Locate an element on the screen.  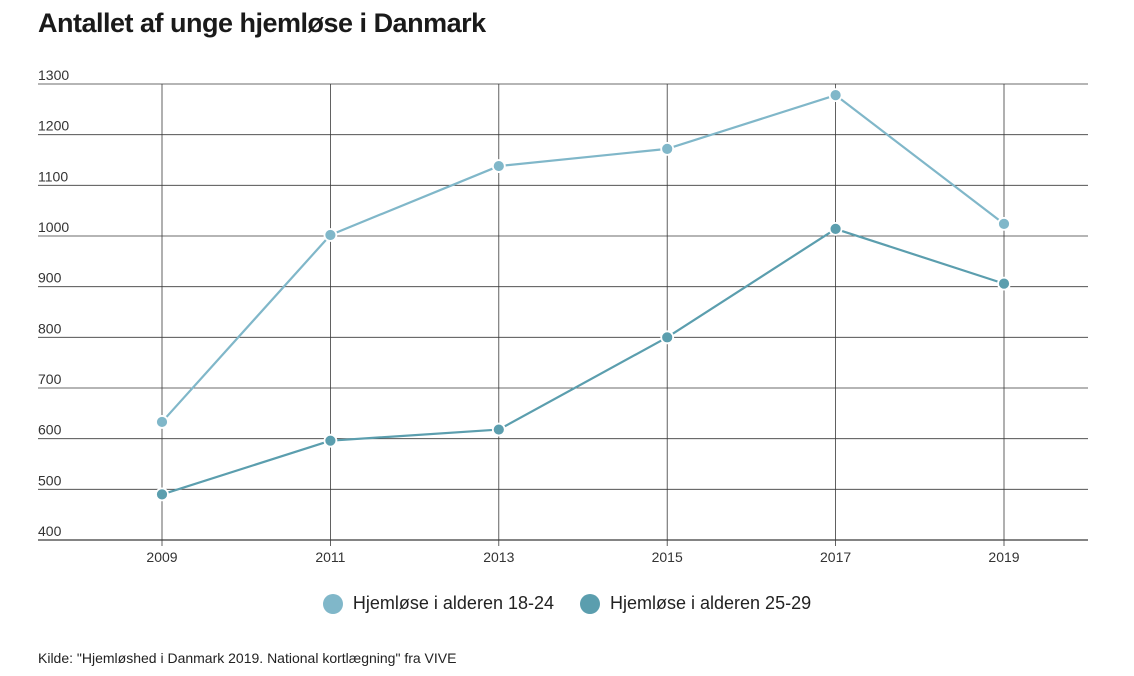
data-point-s1-2019 is located at coordinates (1004, 223).